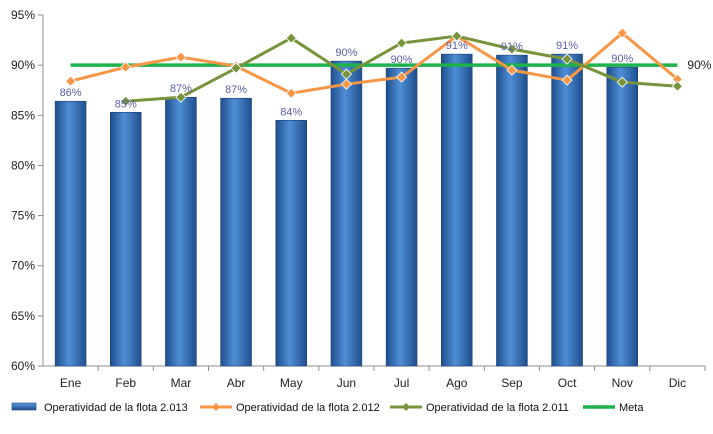 This screenshot has height=434, width=713. Describe the element at coordinates (346, 383) in the screenshot. I see `x-tick-label: Jun` at that location.